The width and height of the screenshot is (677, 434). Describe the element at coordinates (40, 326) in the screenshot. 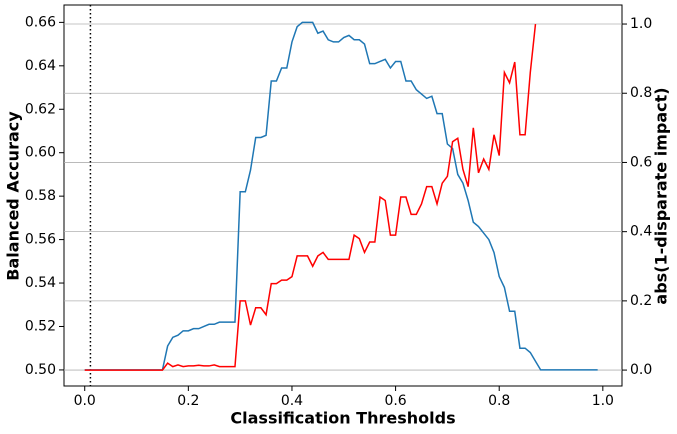

I see `y-tick-label: 0.52` at that location.